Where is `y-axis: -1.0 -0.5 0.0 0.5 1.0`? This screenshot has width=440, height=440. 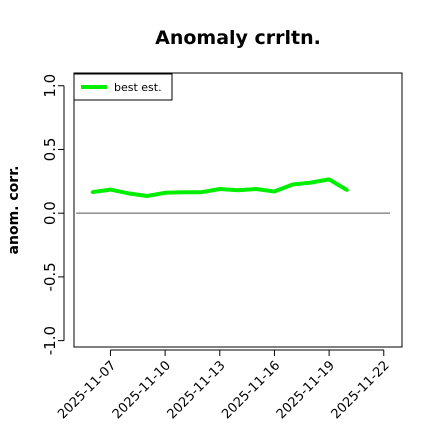
y-axis: -1.0 -0.5 0.0 0.5 1.0 is located at coordinates (53, 214).